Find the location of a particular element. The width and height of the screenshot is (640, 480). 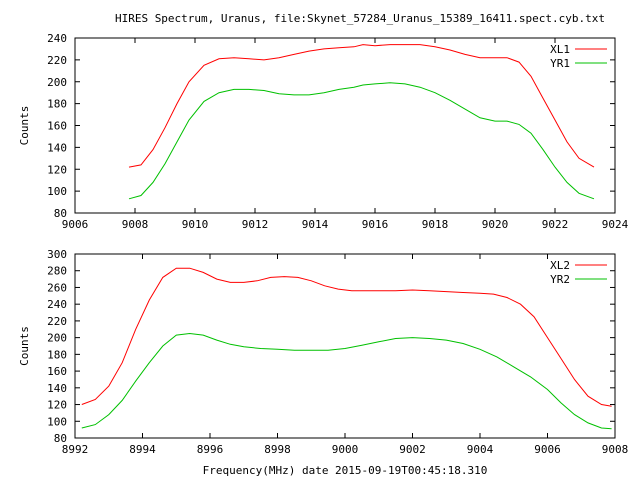

y-tick-label: 280 is located at coordinates (57, 271).